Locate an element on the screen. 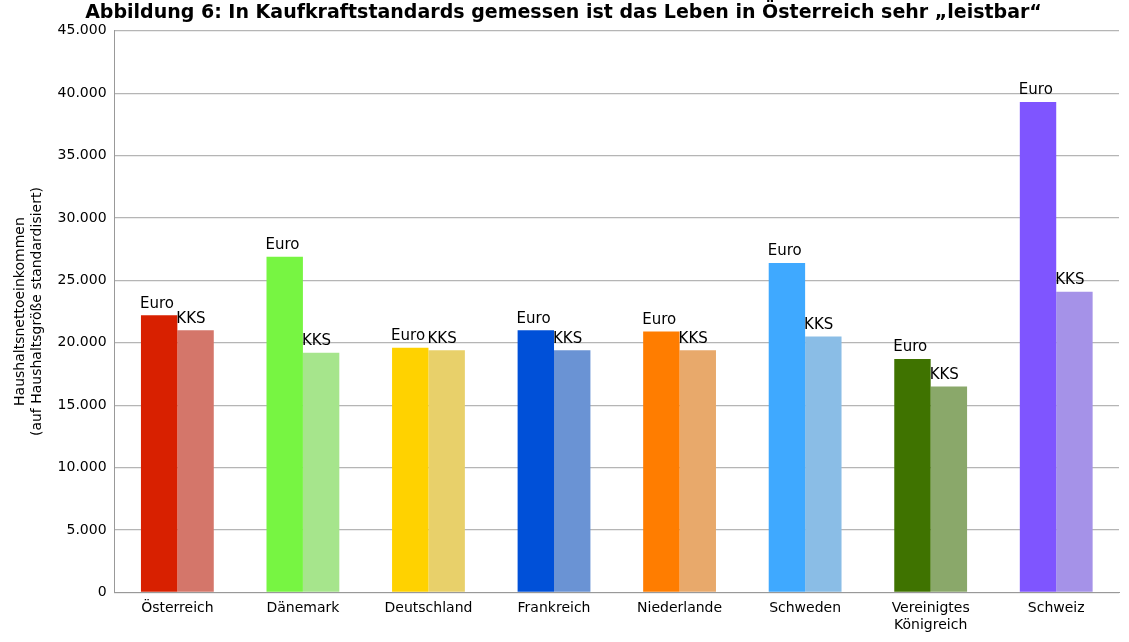 This screenshot has width=1129, height=642. x-tick-label: Deutschland is located at coordinates (428, 607).